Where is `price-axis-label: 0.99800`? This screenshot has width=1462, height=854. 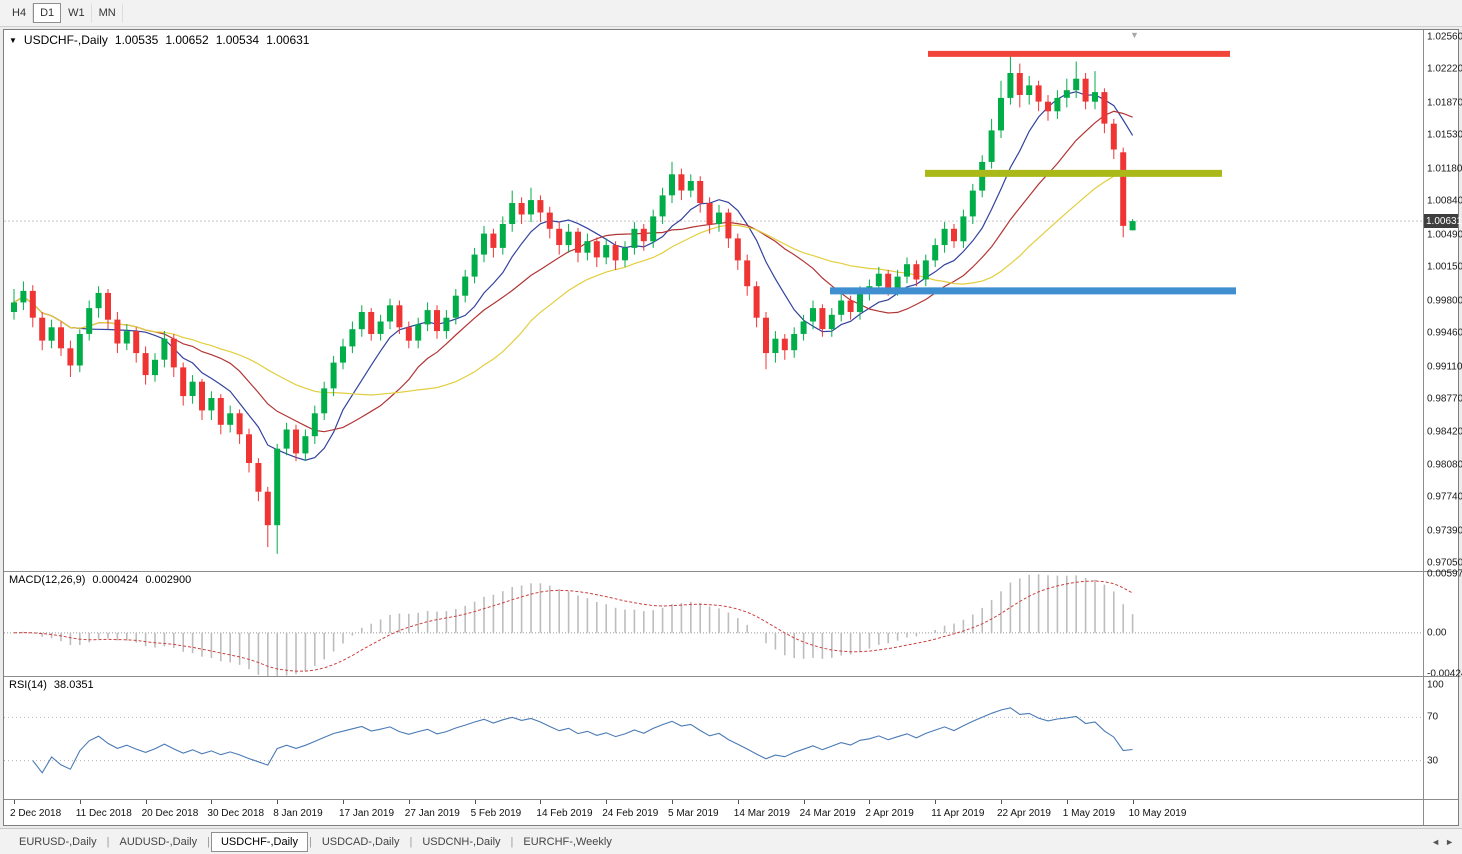
price-axis-label: 0.99800 is located at coordinates (1444, 300).